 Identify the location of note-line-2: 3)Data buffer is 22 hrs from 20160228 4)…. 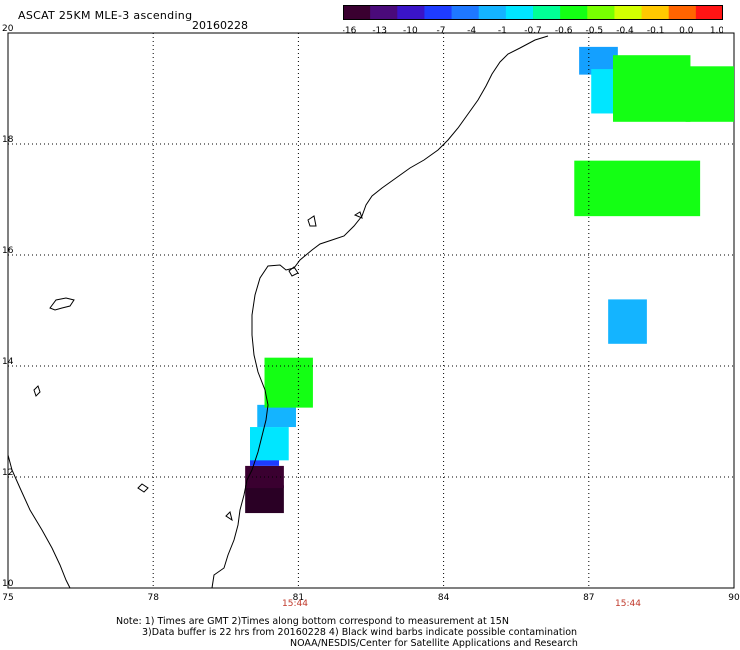
(360, 632).